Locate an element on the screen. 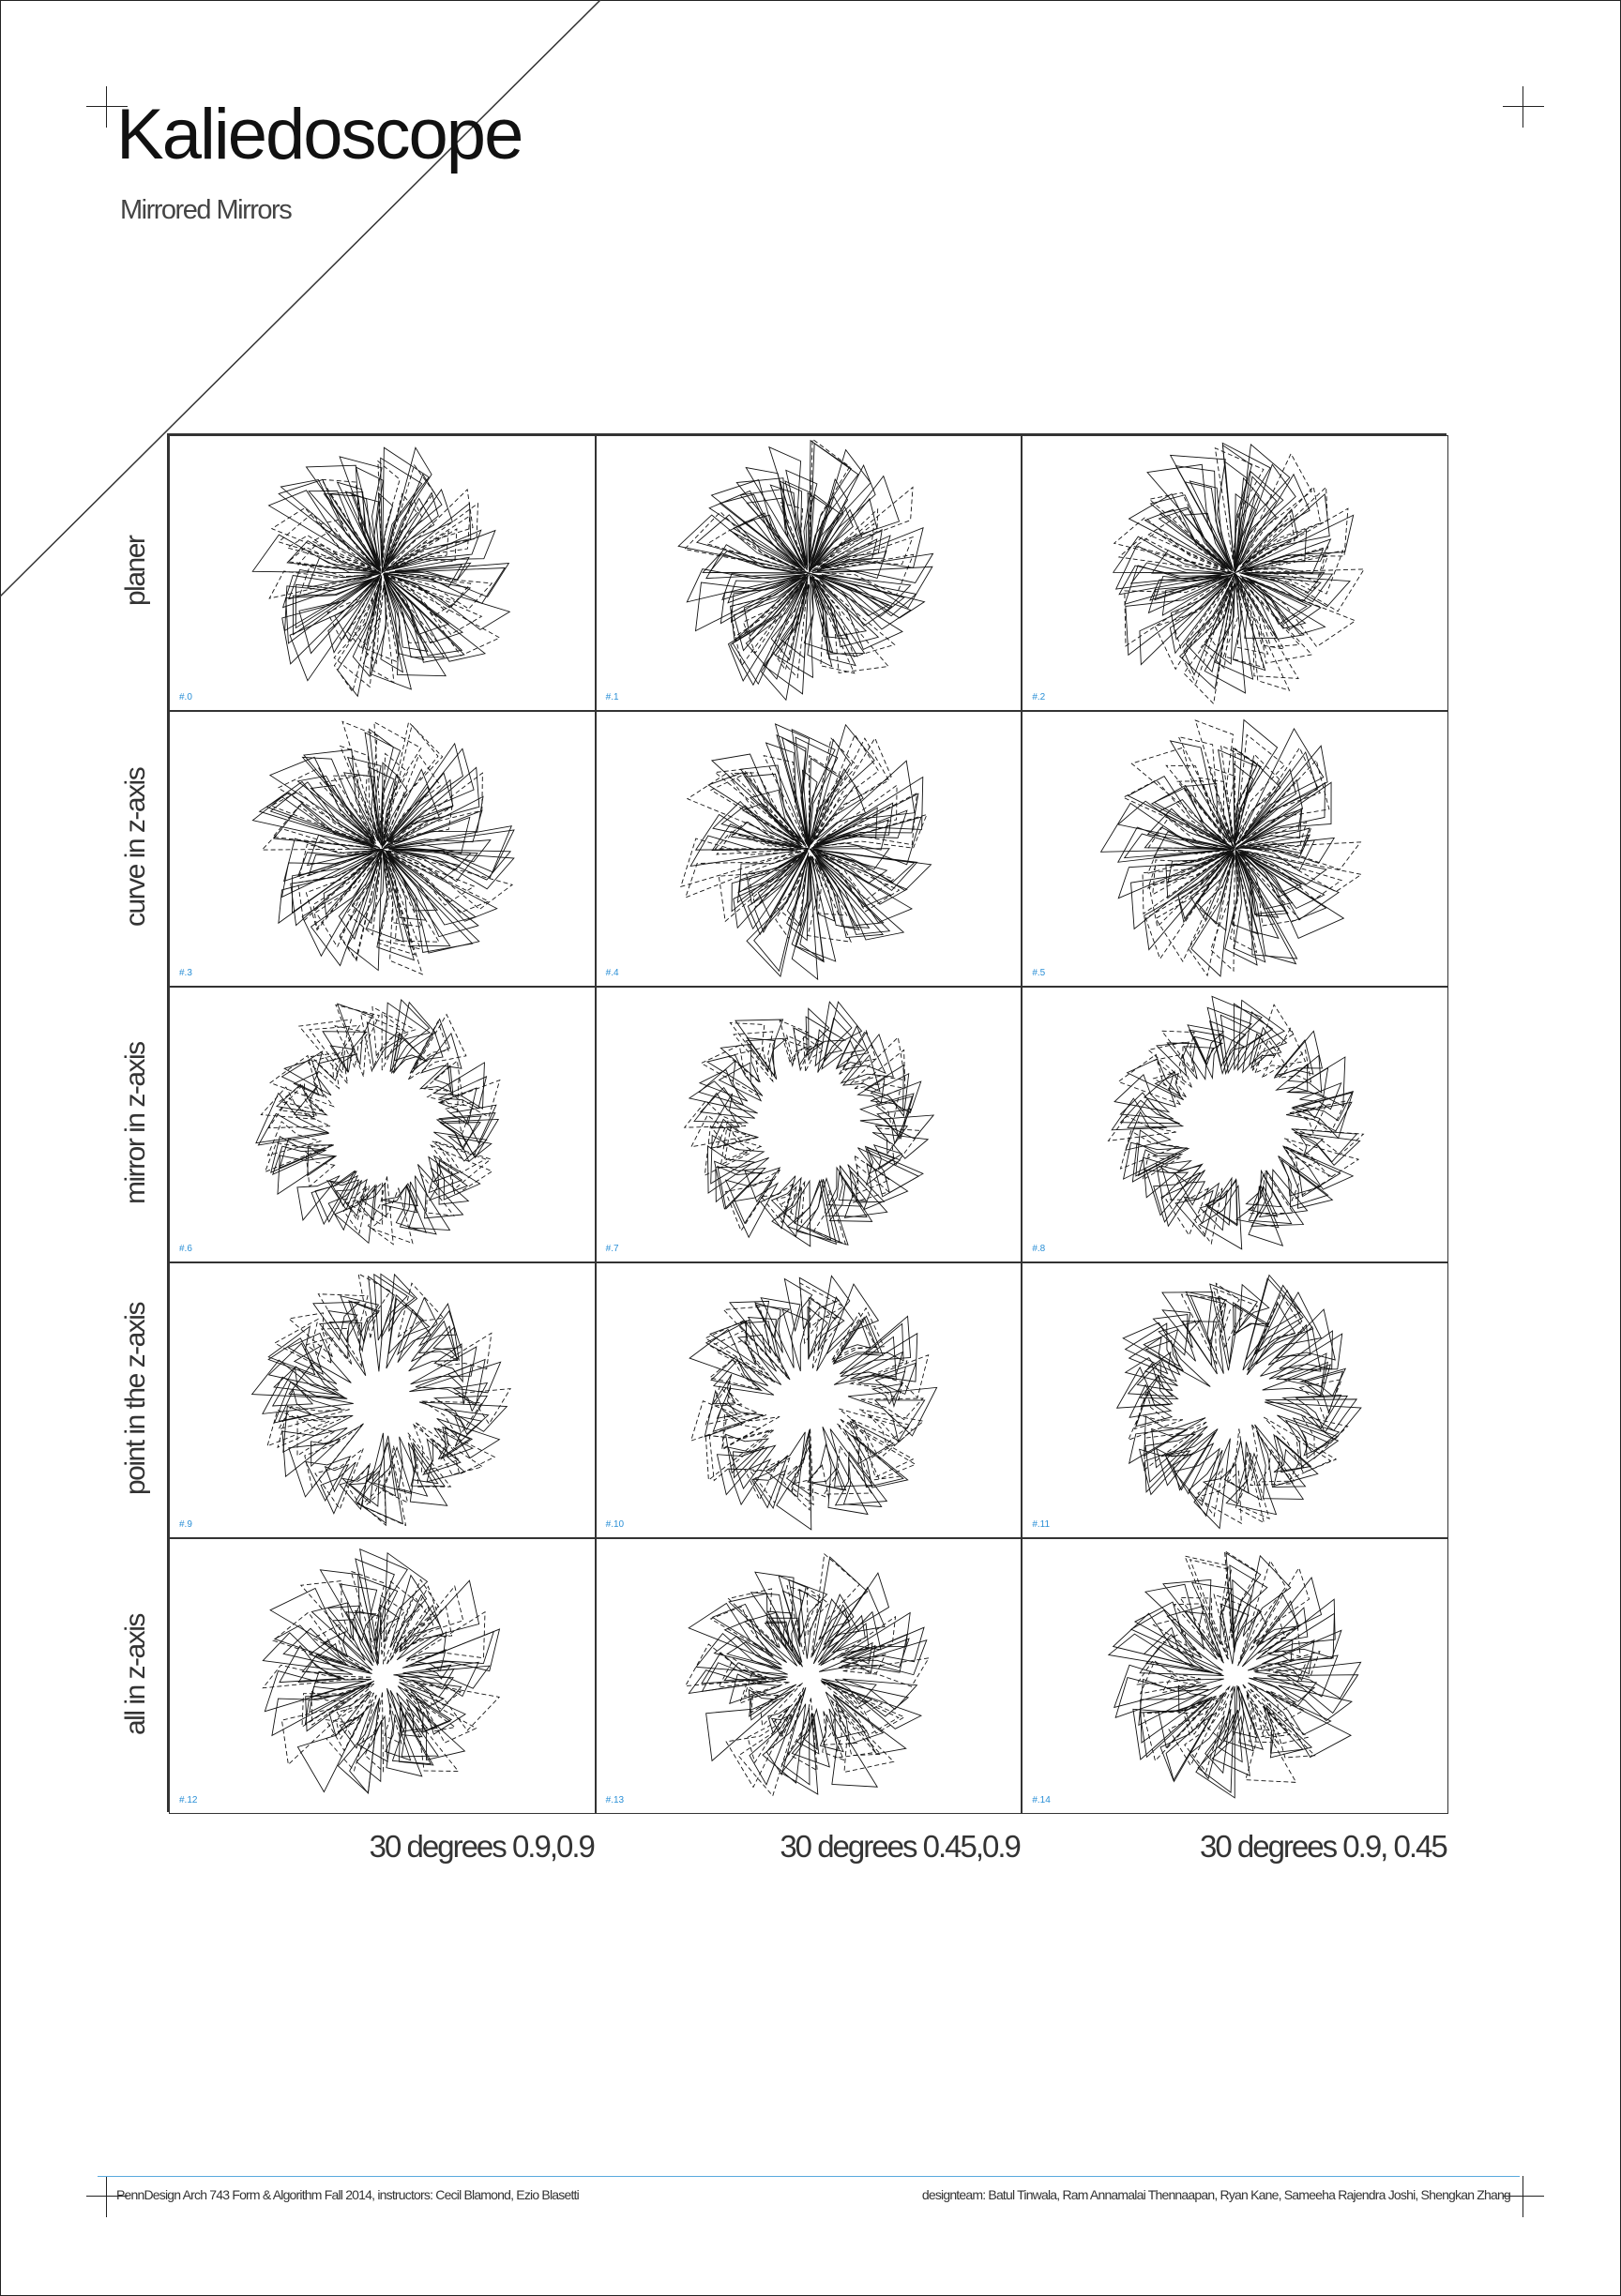  pattern-cell: #.5 is located at coordinates (1235, 849).